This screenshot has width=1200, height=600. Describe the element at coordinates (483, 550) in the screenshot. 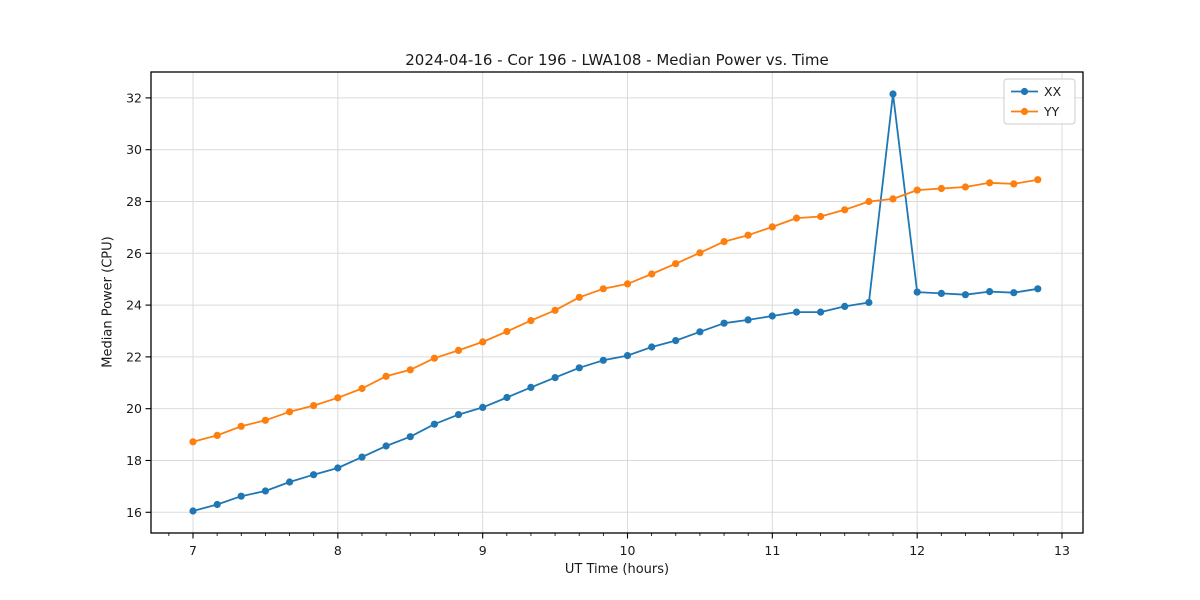

I see `x-tick-label: 9` at that location.